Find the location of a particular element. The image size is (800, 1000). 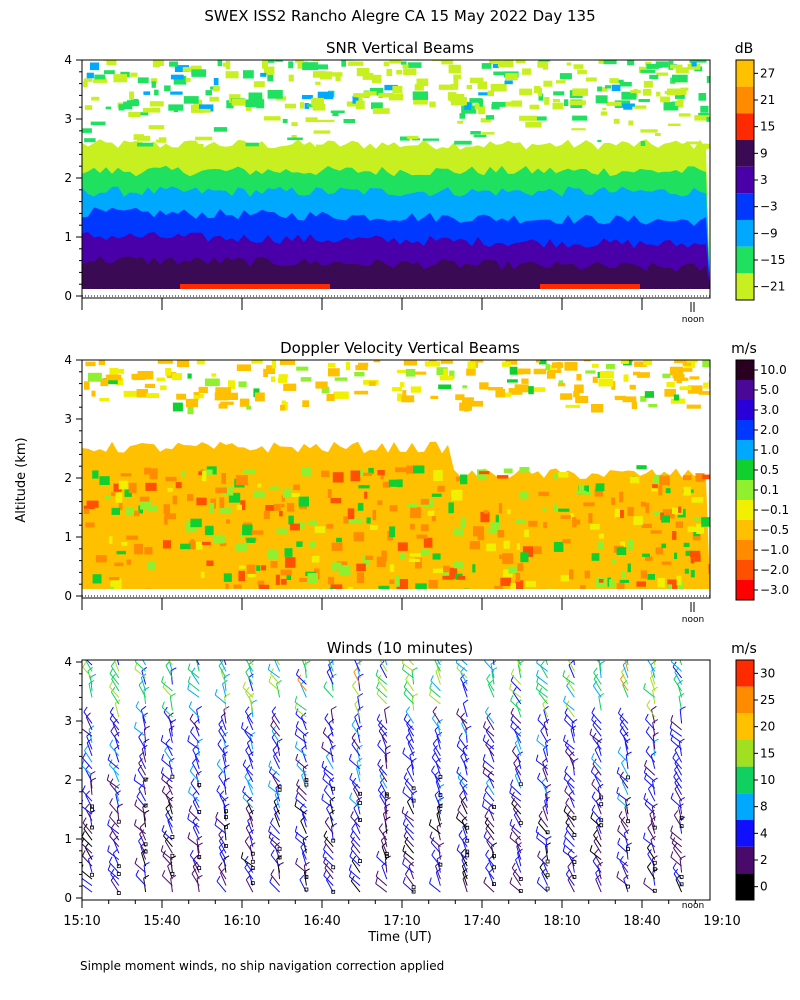

doppler-noon-label: noon is located at coordinates (693, 620).